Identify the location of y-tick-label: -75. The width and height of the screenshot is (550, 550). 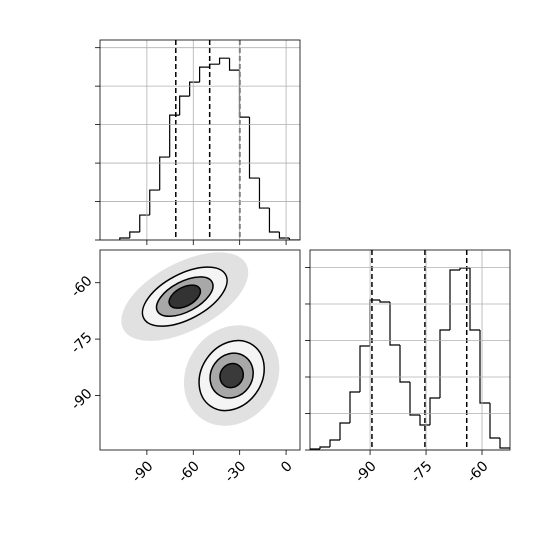
(81, 342).